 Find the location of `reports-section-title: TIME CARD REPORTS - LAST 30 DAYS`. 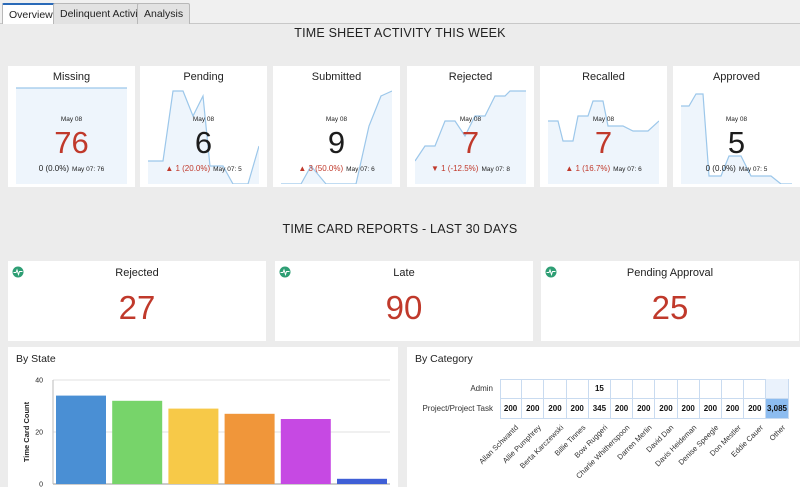

reports-section-title: TIME CARD REPORTS - LAST 30 DAYS is located at coordinates (400, 229).